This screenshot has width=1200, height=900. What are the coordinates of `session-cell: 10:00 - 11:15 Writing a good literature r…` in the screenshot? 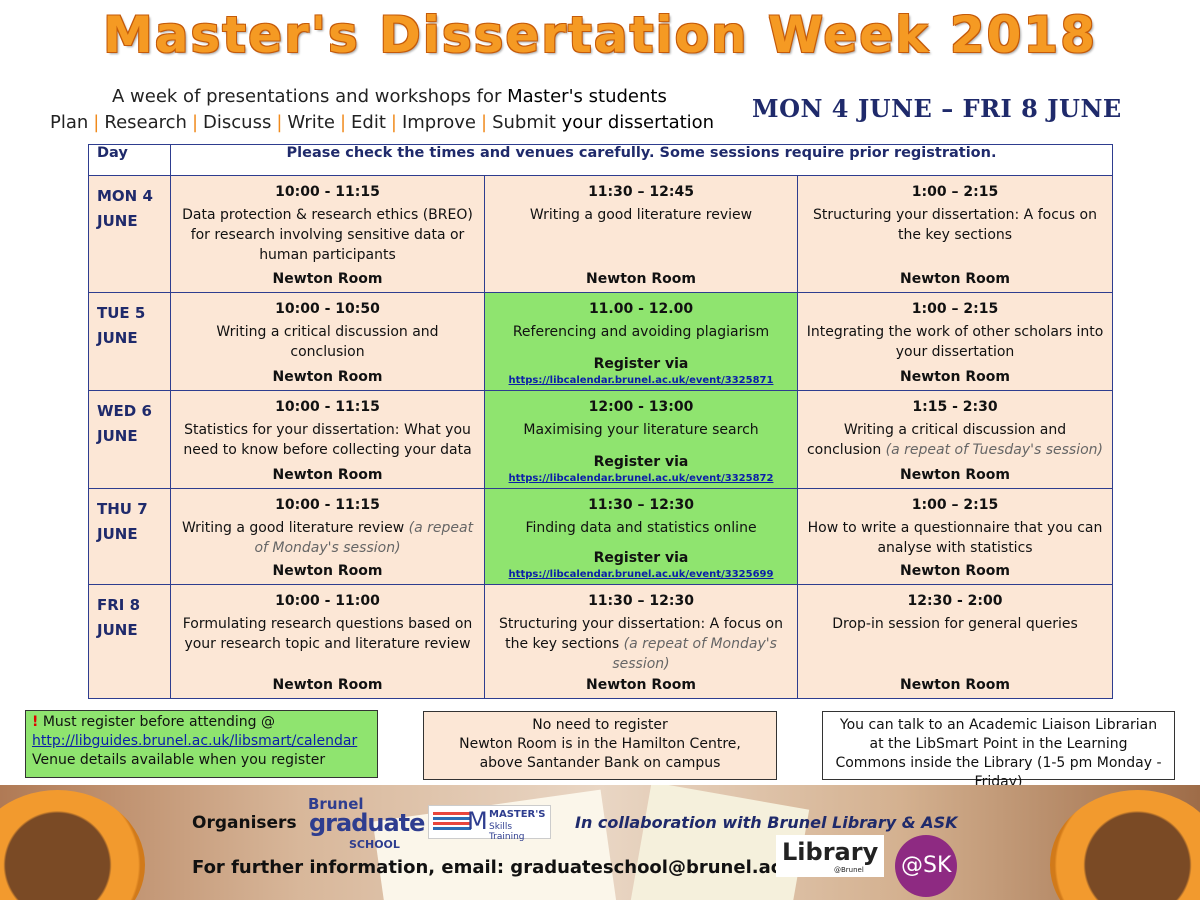 It's located at (327, 536).